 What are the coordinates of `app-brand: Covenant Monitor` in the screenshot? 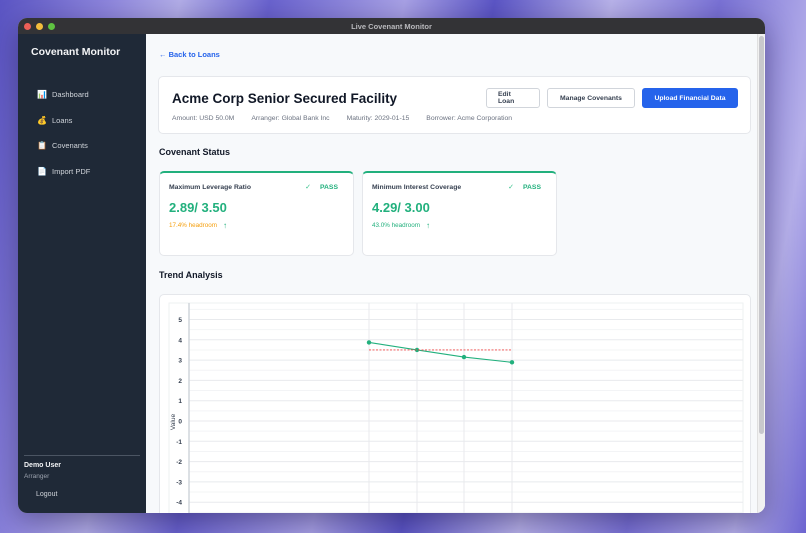 It's located at (76, 52).